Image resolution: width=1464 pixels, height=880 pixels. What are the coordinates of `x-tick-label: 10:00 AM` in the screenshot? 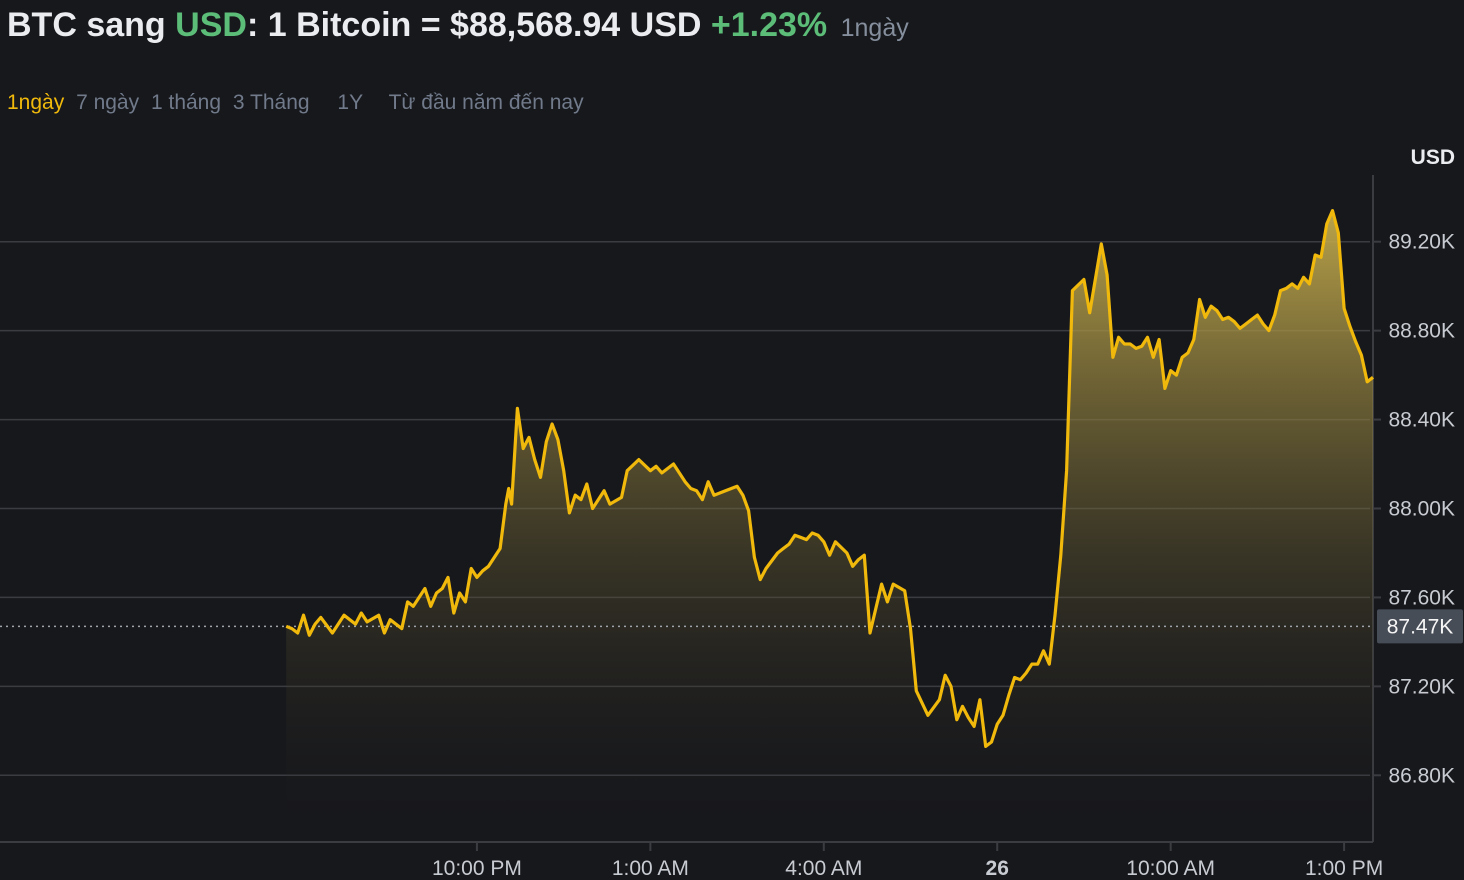 It's located at (1170, 868).